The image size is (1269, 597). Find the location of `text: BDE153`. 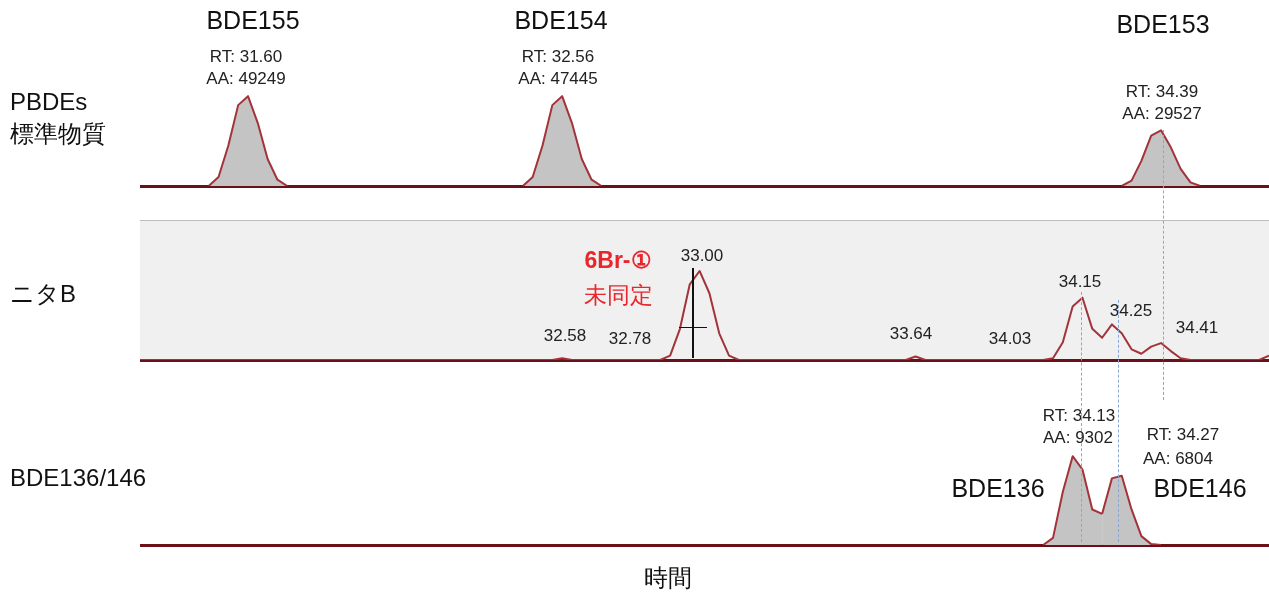

text: BDE153 is located at coordinates (1163, 23).